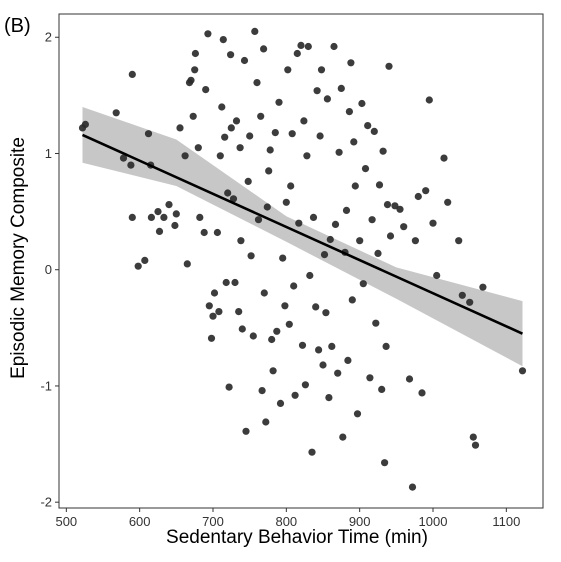 The width and height of the screenshot is (561, 562). Describe the element at coordinates (18, 258) in the screenshot. I see `y-axis-title: Episodic Memory Composite` at that location.